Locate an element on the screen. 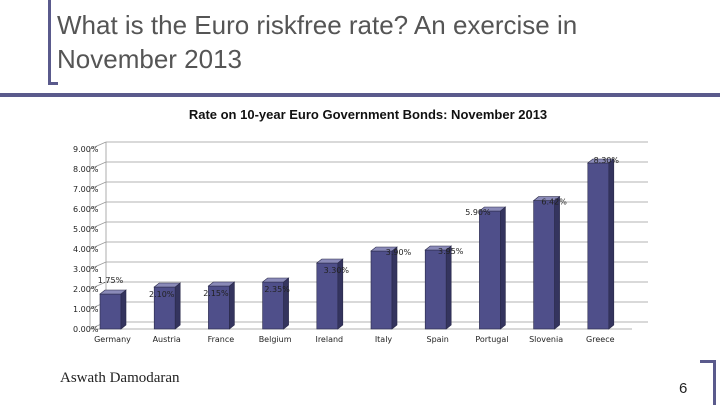 The width and height of the screenshot is (720, 405). x-tick-label: Spain is located at coordinates (438, 339).